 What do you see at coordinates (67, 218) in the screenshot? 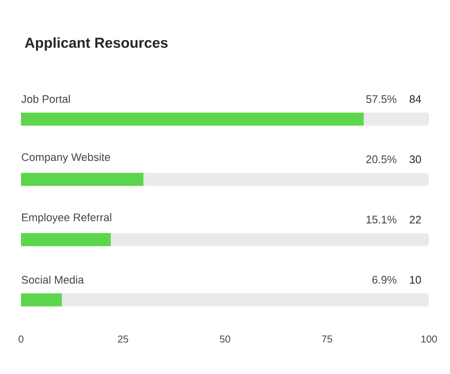
I see `y-tick-label: Employee Referral` at bounding box center [67, 218].